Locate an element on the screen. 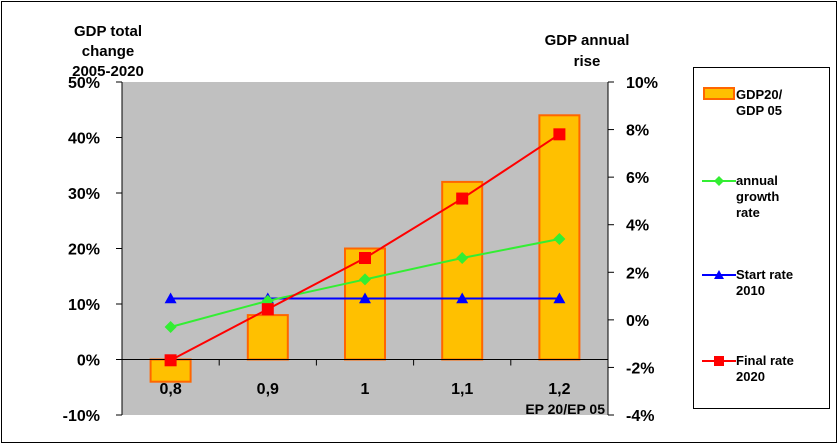 The image size is (839, 445). left-tick-label: 30% is located at coordinates (84, 194).